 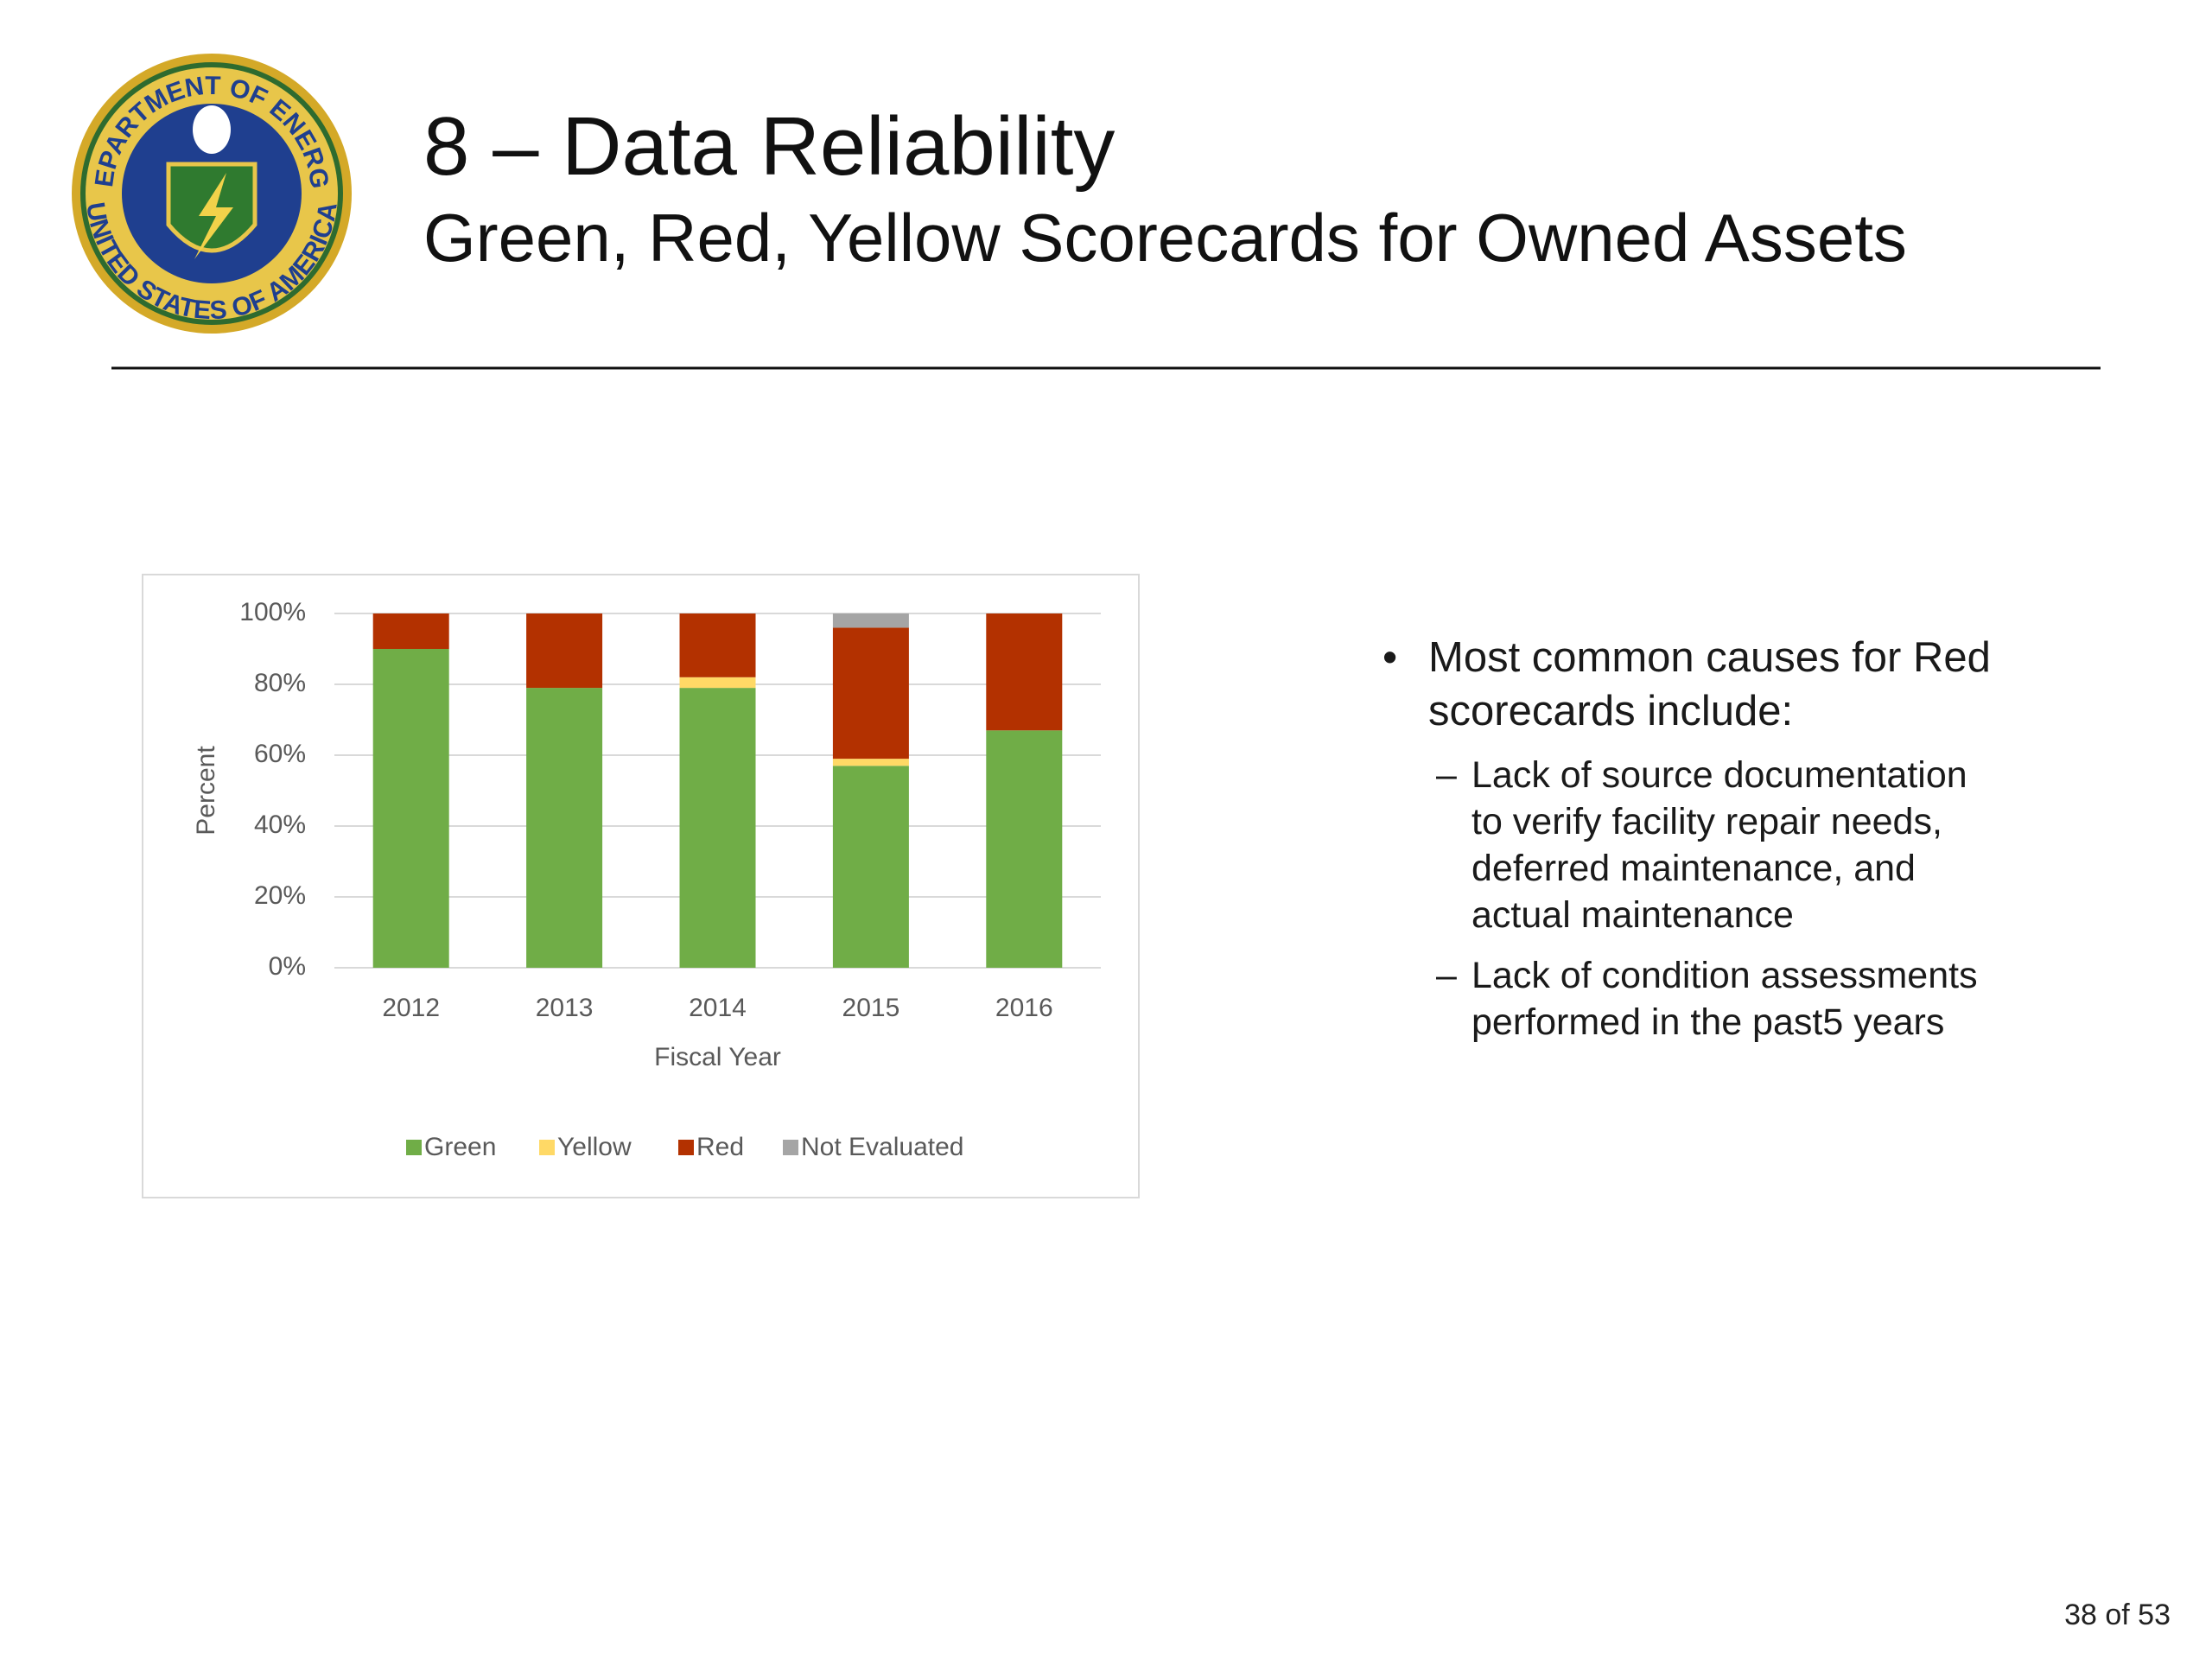 What do you see at coordinates (272, 612) in the screenshot?
I see `y-tick-label: 100%` at bounding box center [272, 612].